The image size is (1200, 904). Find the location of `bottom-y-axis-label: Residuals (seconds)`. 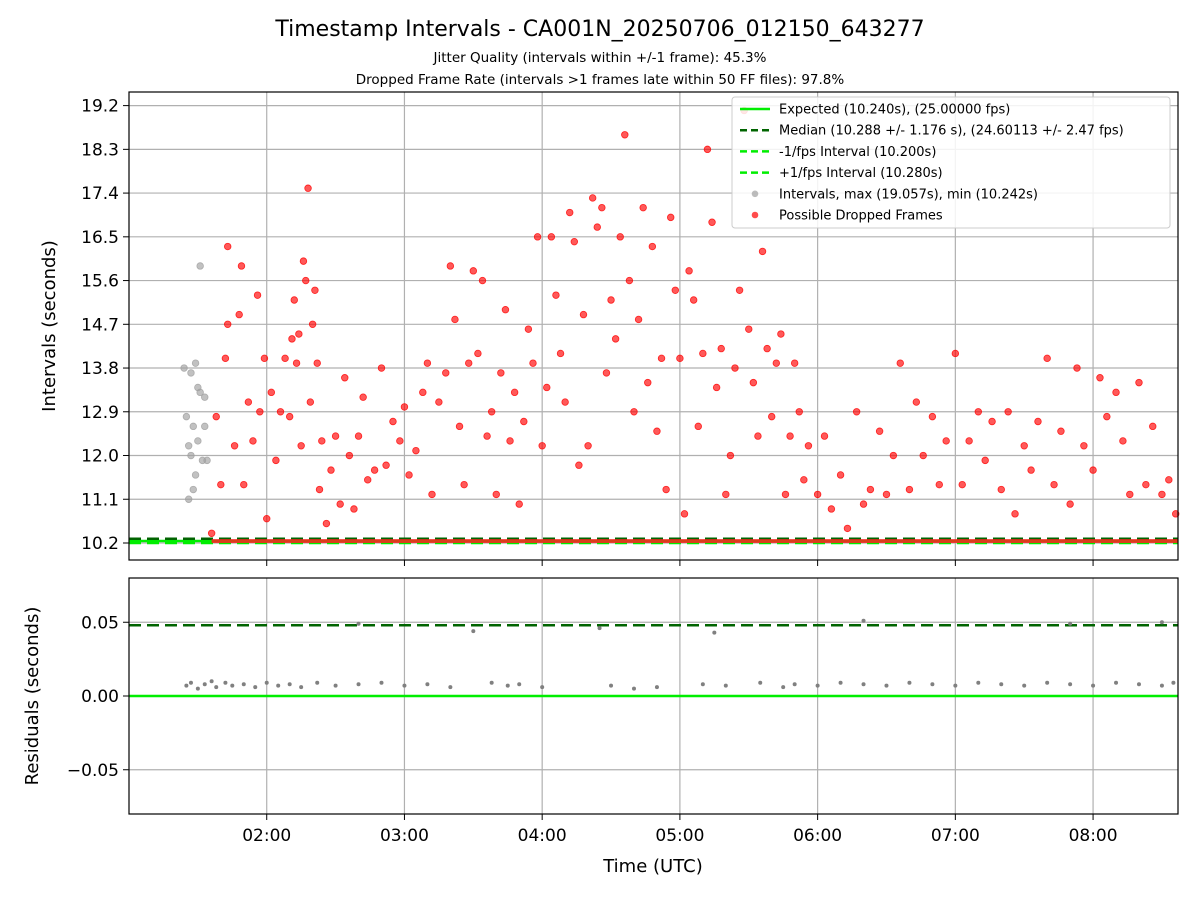

bottom-y-axis-label: Residuals (seconds) is located at coordinates (32, 696).